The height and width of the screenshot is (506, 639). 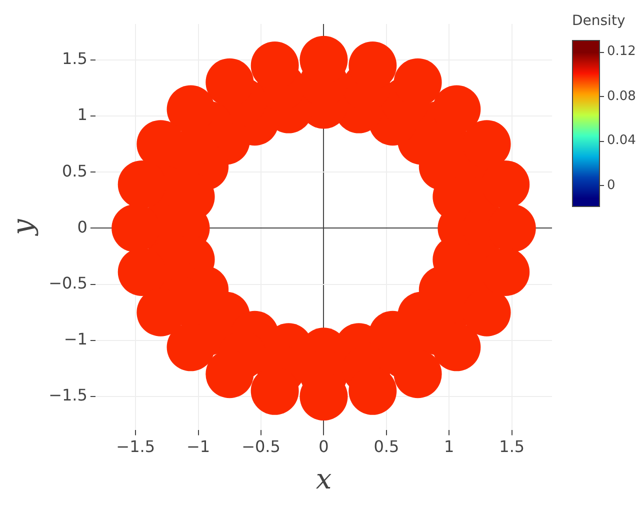 What do you see at coordinates (68, 282) in the screenshot?
I see `y-tick-label: −0.5` at bounding box center [68, 282].